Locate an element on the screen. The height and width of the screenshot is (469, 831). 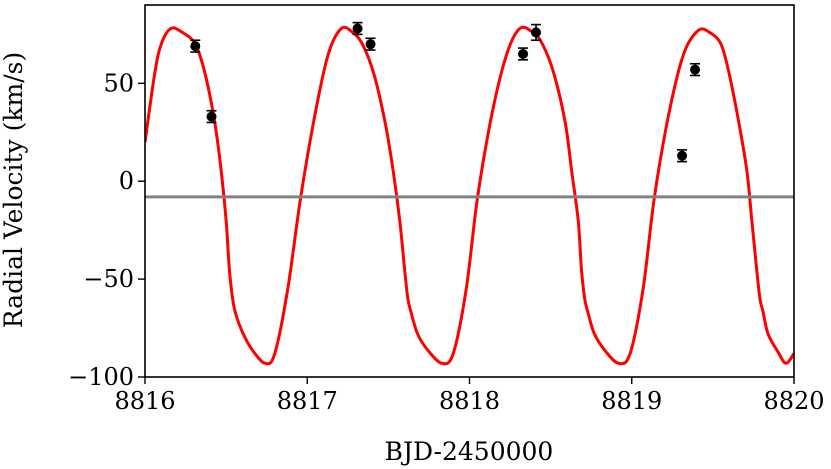
y-tick-label: 50 is located at coordinates (118, 83).